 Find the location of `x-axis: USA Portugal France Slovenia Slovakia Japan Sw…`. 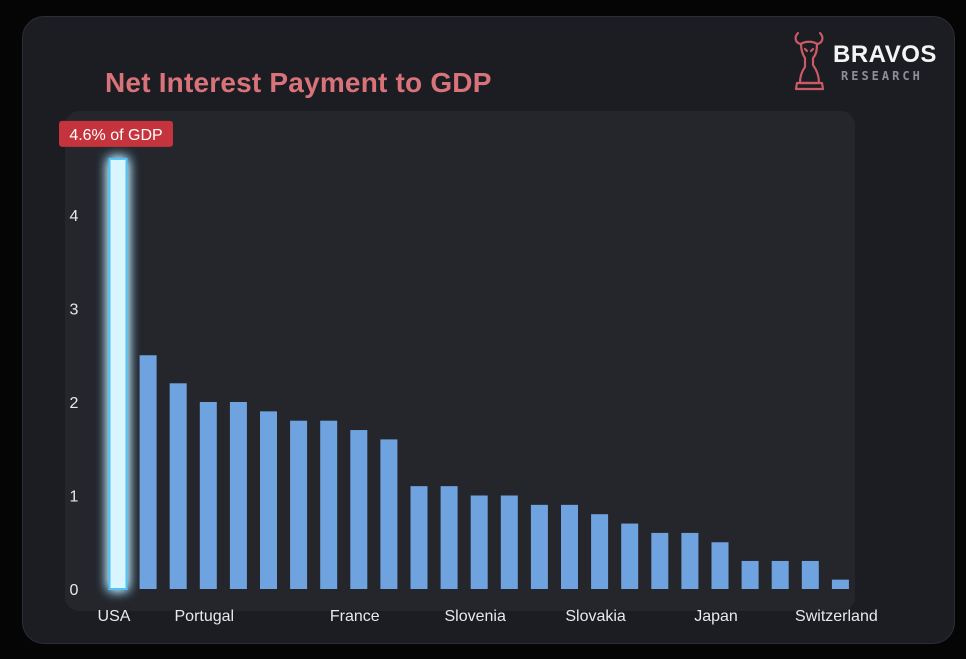

x-axis: USA Portugal France Slovenia Slovakia Japan Sw… is located at coordinates (488, 616).